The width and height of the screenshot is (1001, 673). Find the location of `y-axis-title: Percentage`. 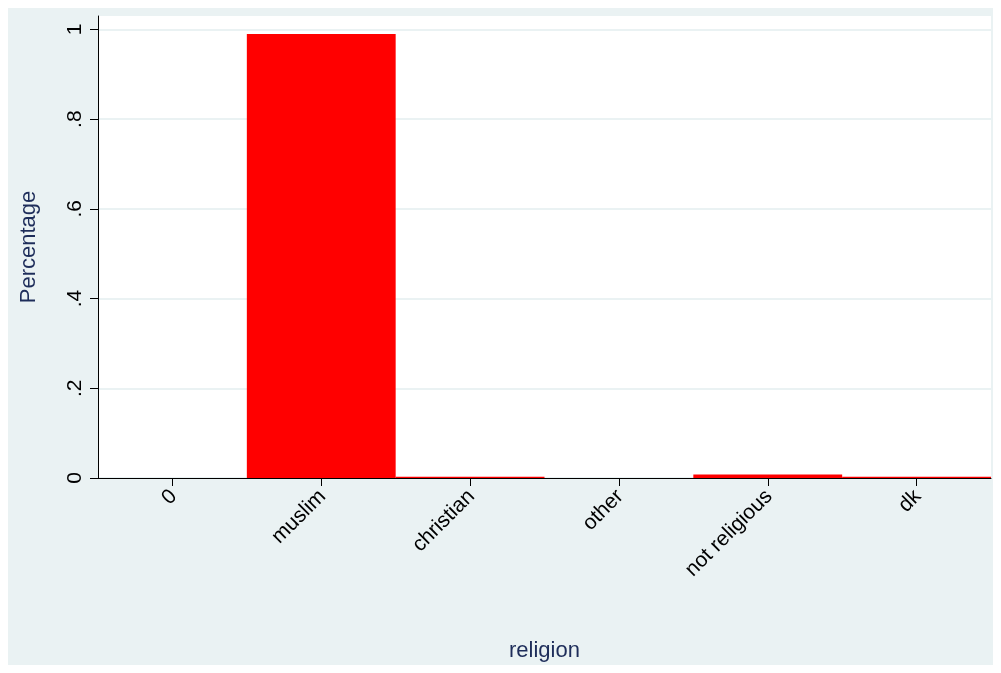

y-axis-title: Percentage is located at coordinates (27, 247).